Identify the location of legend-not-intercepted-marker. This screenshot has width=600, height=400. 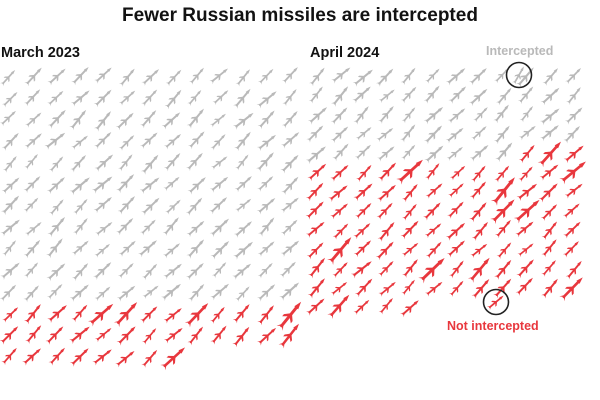
(496, 302).